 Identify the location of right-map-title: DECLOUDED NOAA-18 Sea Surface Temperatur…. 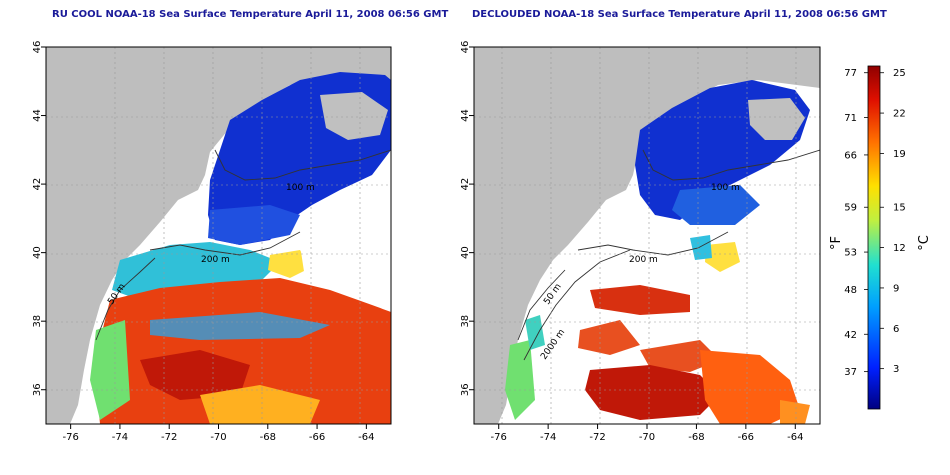
(679, 14).